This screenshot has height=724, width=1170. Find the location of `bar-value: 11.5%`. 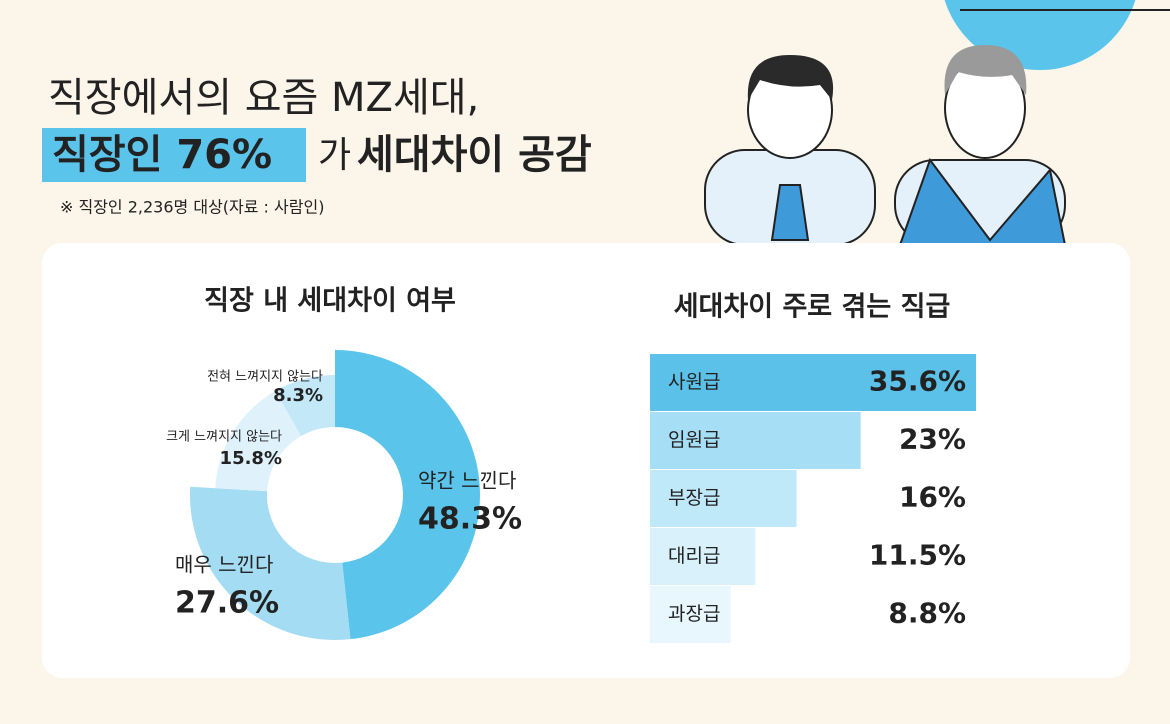

bar-value: 11.5% is located at coordinates (917, 555).